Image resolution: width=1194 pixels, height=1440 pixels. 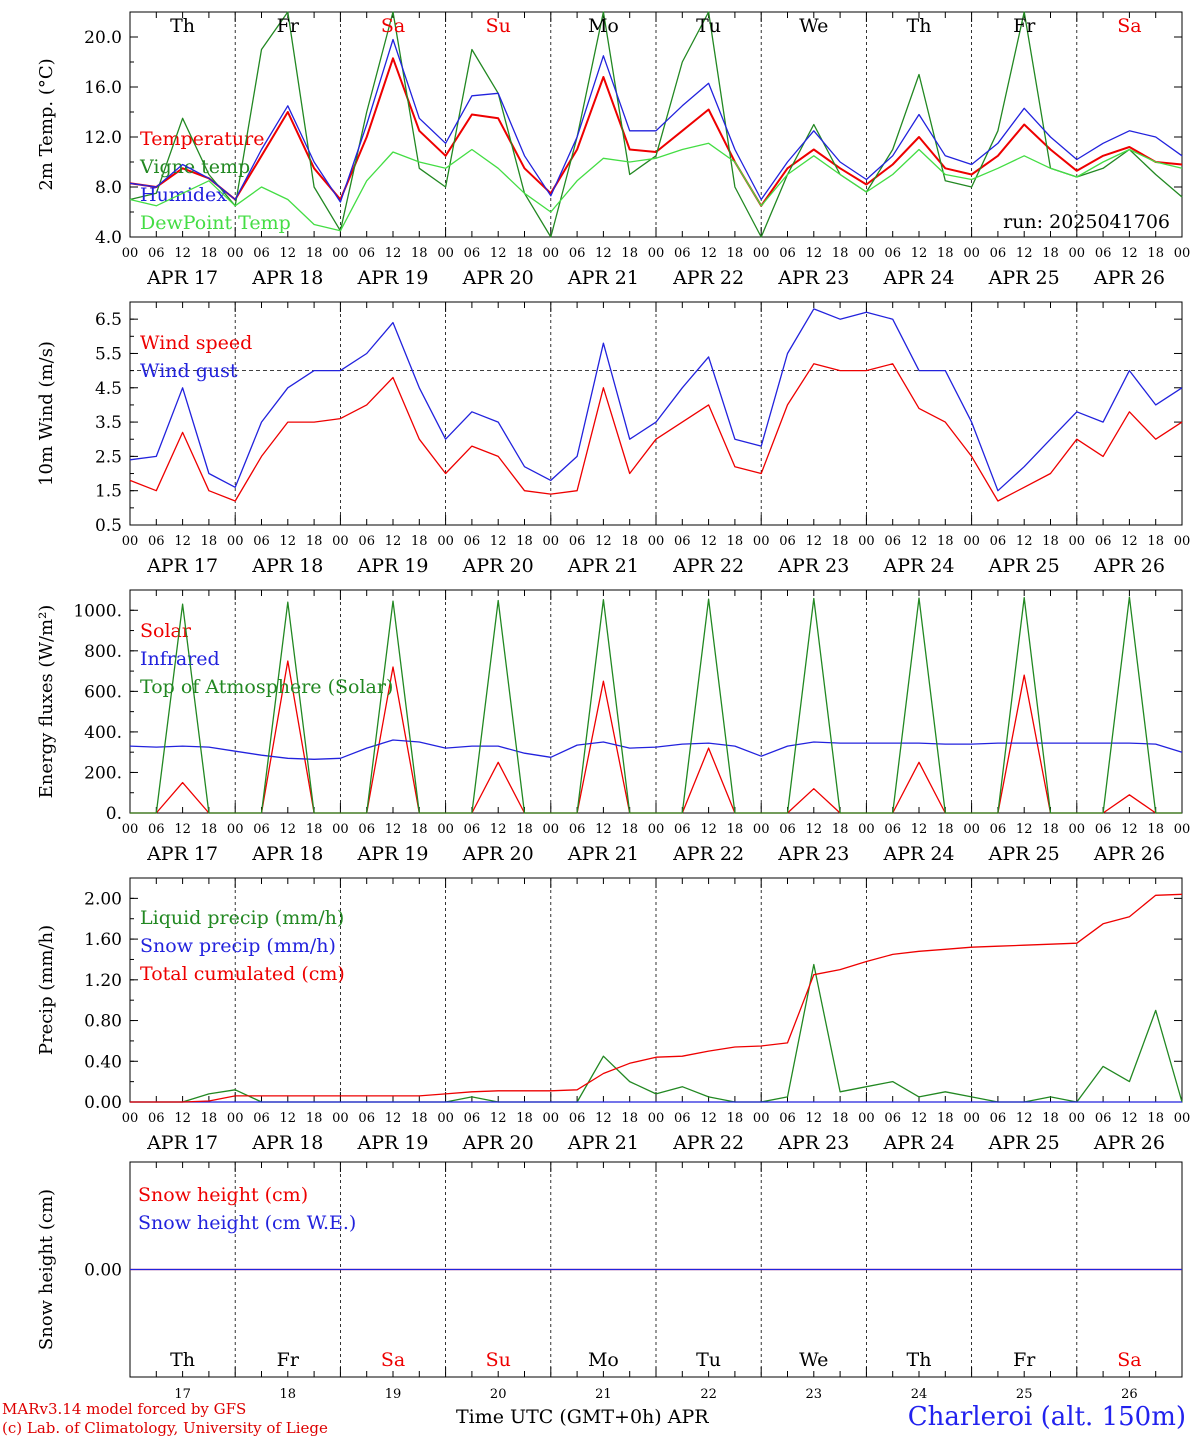 I want to click on day-number-label: 21, so click(x=603, y=1394).